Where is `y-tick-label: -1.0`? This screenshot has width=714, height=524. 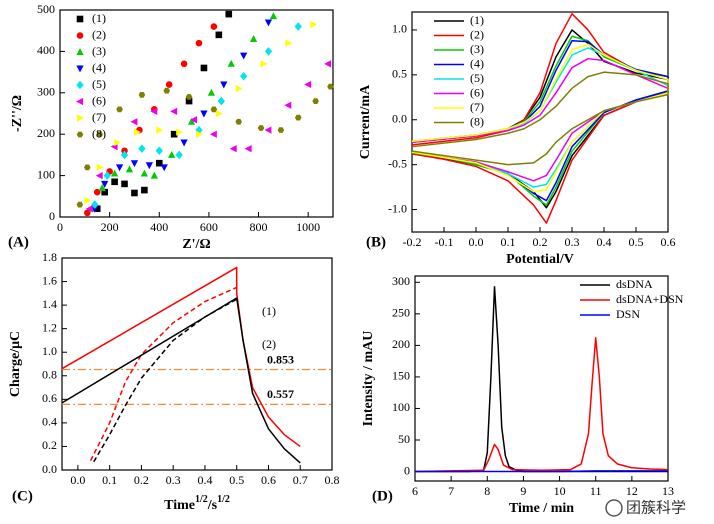 y-tick-label: -1.0 is located at coordinates (397, 208).